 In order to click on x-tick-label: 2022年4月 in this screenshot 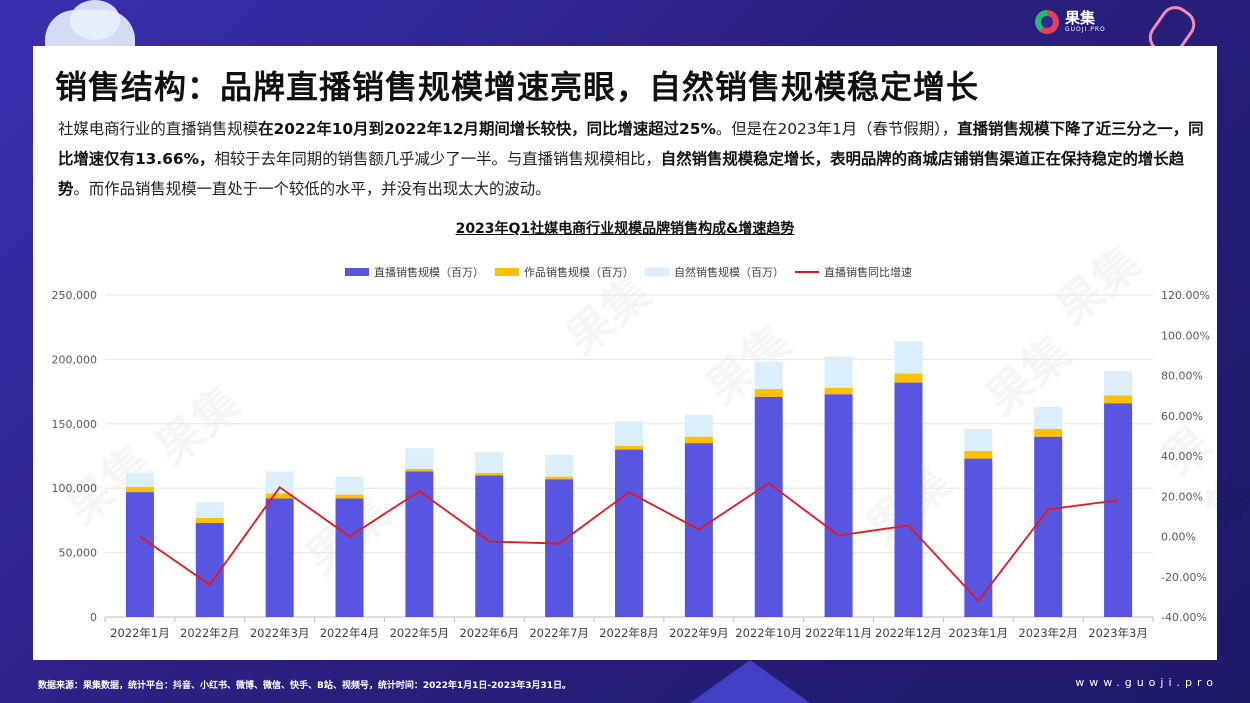, I will do `click(350, 633)`.